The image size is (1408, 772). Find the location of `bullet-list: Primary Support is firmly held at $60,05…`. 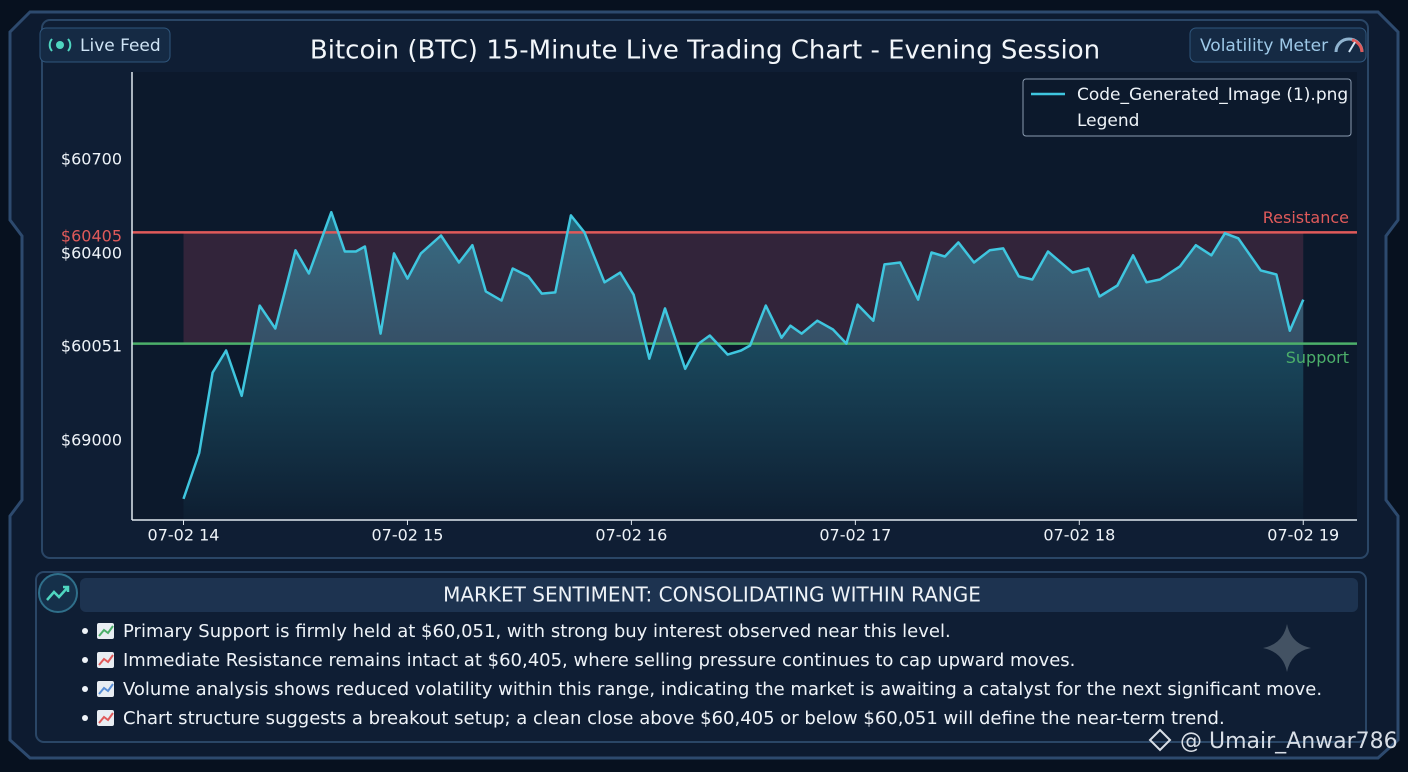

bullet-list: Primary Support is firmly held at $60,05… is located at coordinates (702, 675).